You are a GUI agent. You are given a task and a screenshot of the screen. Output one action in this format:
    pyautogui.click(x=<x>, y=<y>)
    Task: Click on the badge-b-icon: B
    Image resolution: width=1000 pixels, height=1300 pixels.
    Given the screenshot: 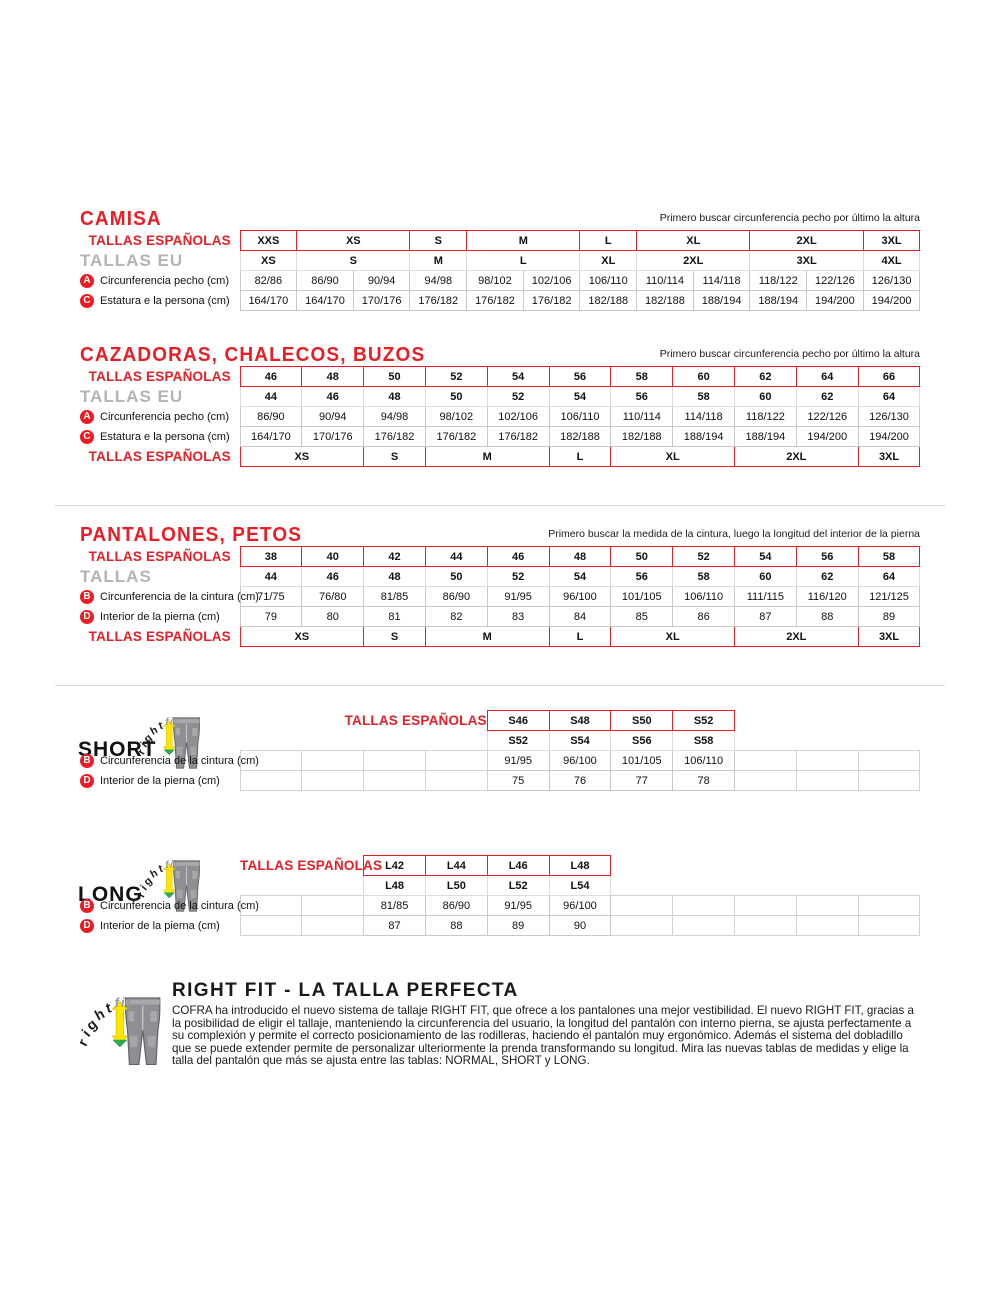 What is the action you would take?
    pyautogui.click(x=87, y=760)
    